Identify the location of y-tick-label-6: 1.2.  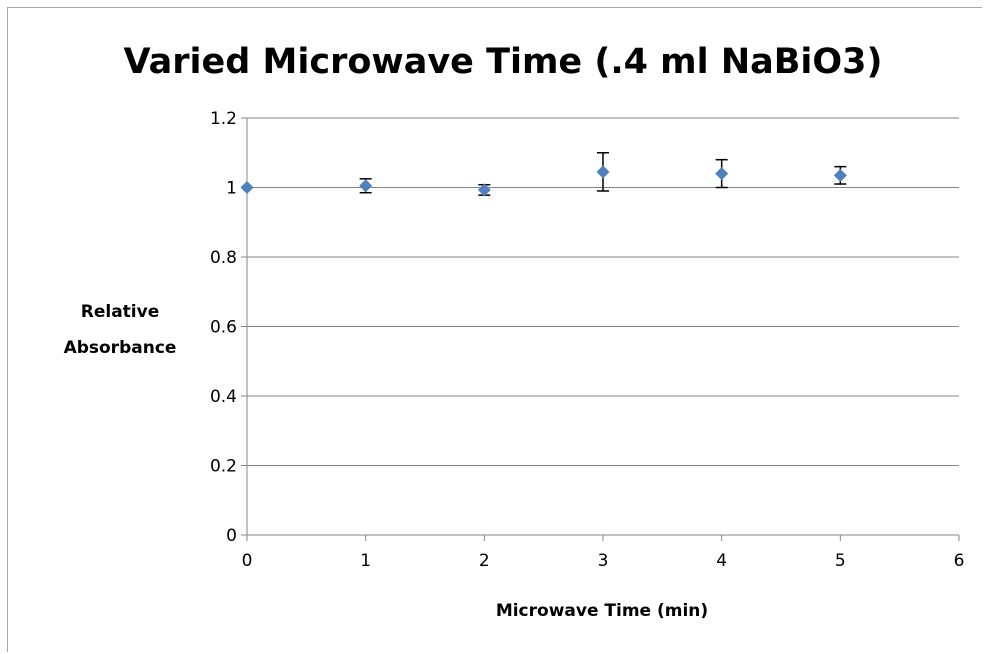
(223, 119).